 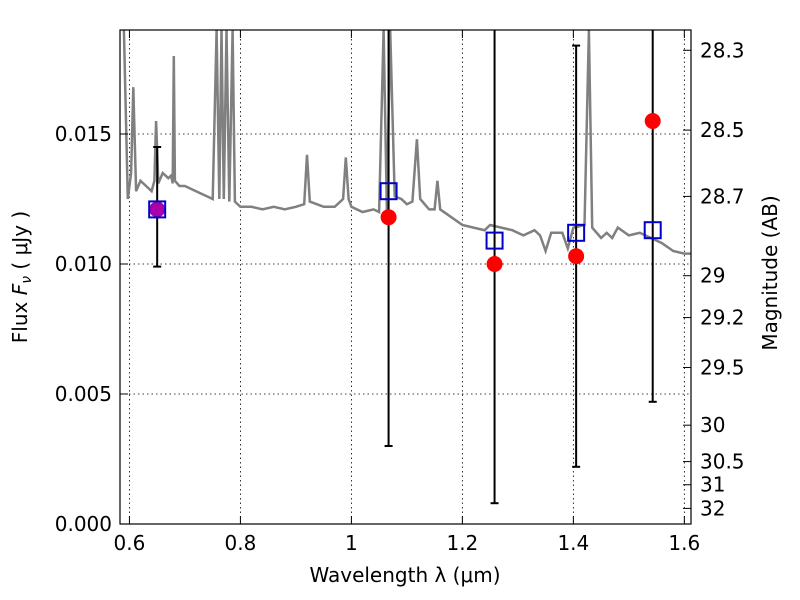 I want to click on flux-subscript: ν, so click(x=27, y=280).